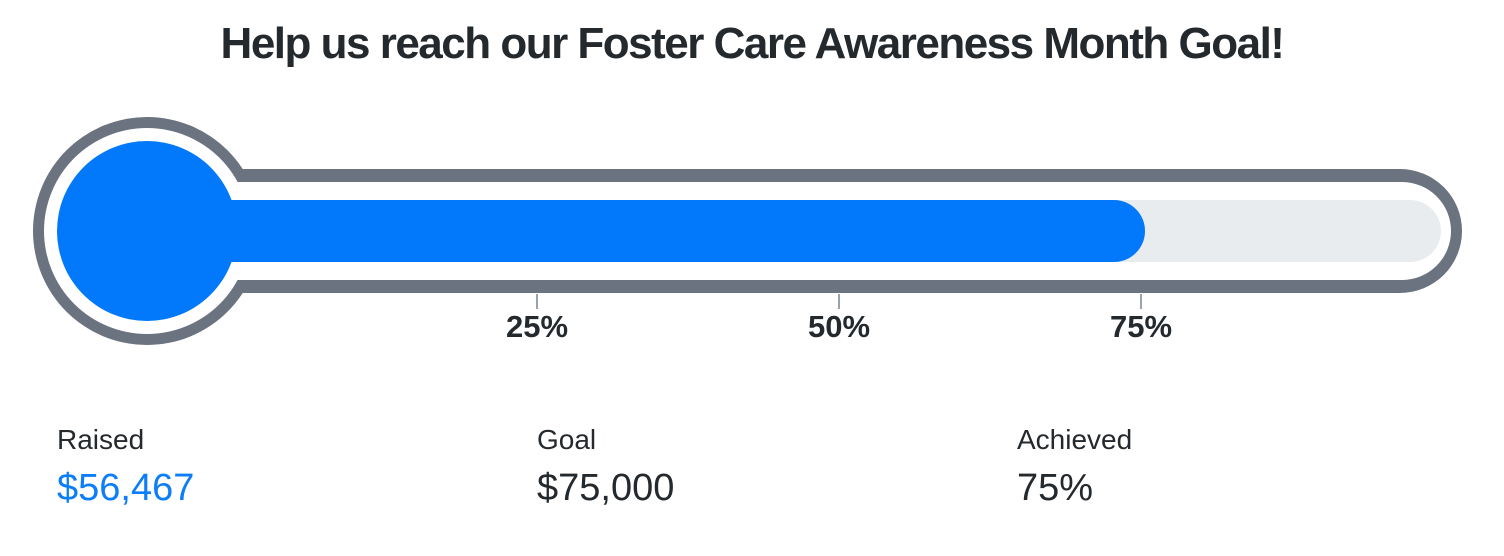  I want to click on achieved-value: 75%, so click(1055, 488).